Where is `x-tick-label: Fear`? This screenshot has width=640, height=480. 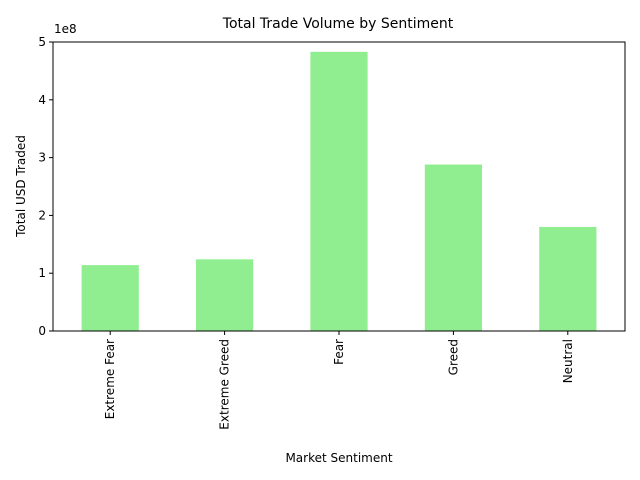
x-tick-label: Fear is located at coordinates (339, 352).